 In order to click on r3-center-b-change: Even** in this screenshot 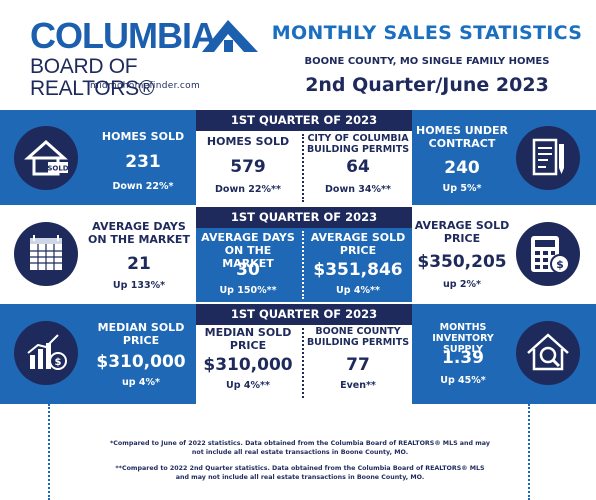, I will do `click(358, 385)`.